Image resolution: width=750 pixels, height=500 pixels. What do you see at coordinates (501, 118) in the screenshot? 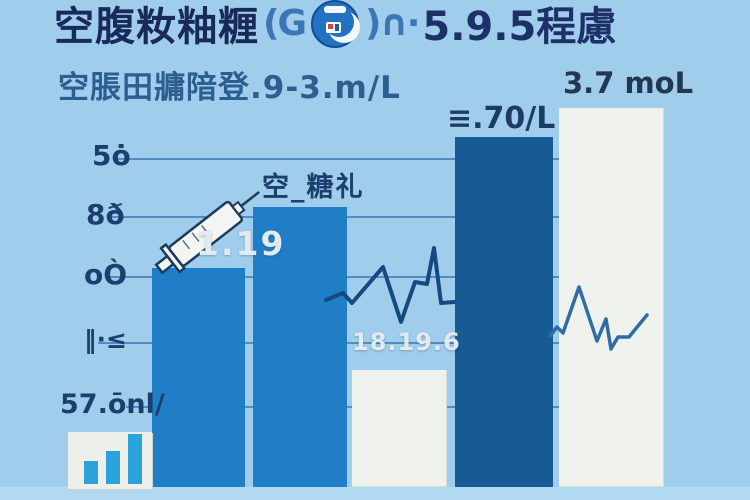
I see `navy-bar-label: ≡.70/L` at bounding box center [501, 118].